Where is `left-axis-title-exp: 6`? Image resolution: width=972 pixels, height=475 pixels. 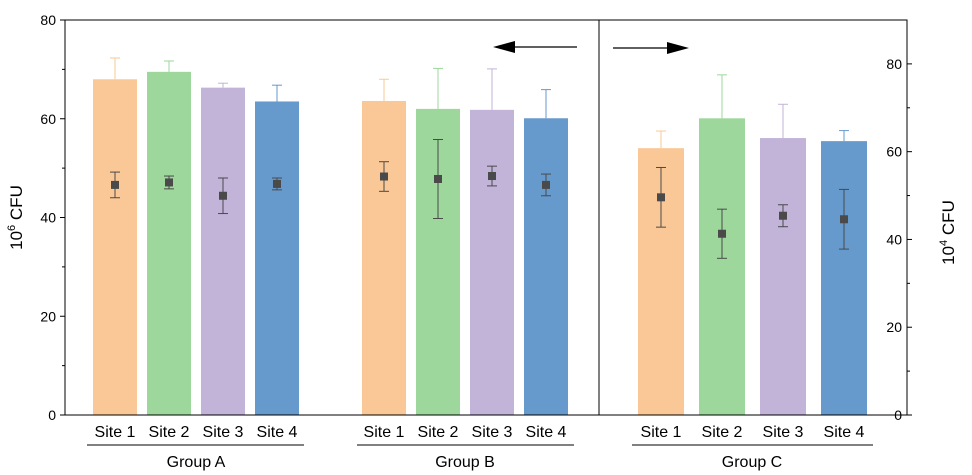
left-axis-title-exp: 6 is located at coordinates (12, 228).